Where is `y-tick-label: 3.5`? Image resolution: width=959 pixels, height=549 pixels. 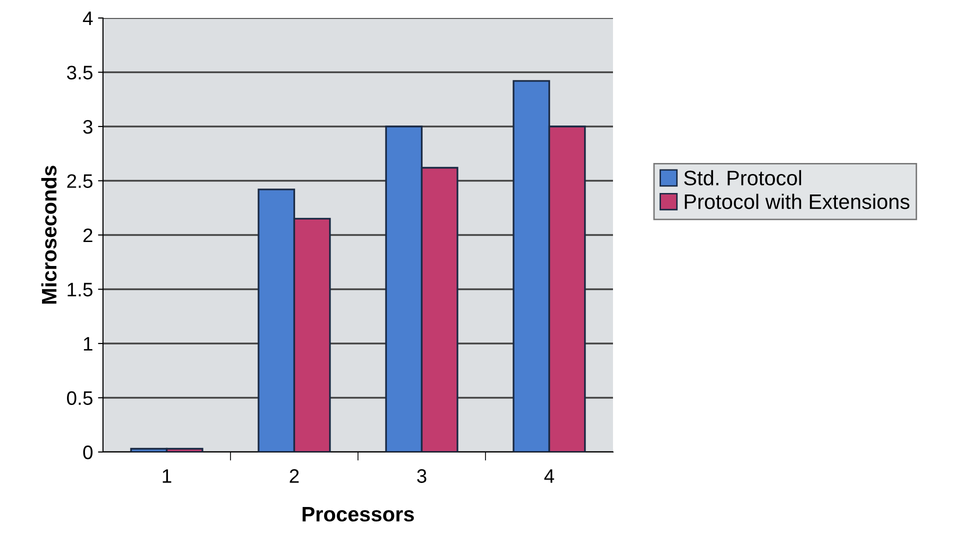 y-tick-label: 3.5 is located at coordinates (79, 73).